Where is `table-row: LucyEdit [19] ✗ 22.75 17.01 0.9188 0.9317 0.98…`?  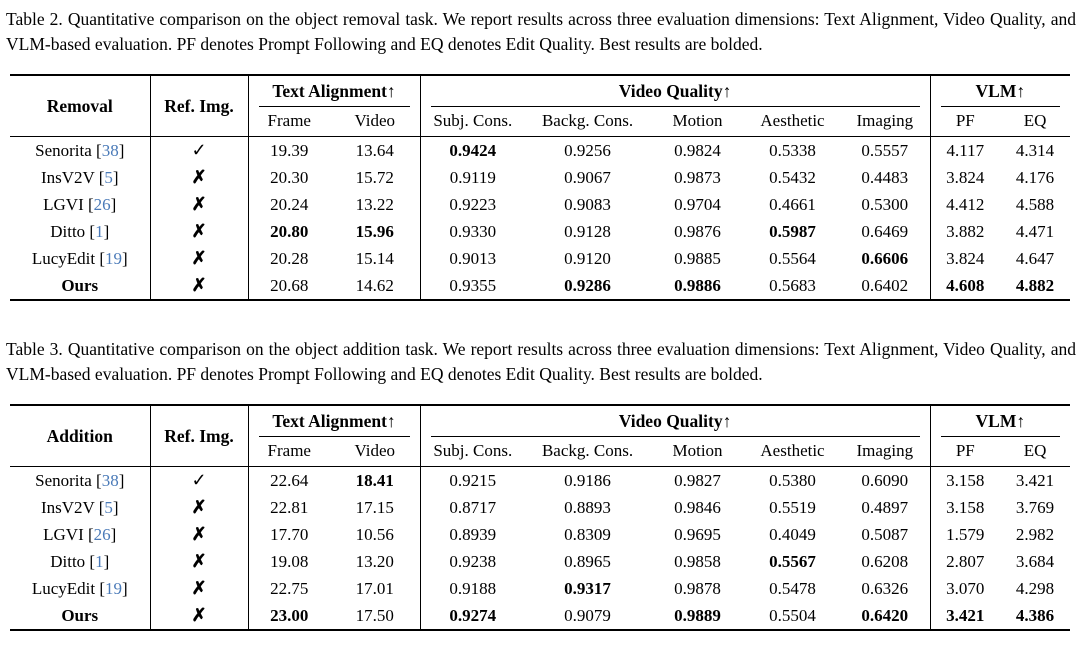 table-row: LucyEdit [19] ✗ 22.75 17.01 0.9188 0.9317 0.98… is located at coordinates (540, 588).